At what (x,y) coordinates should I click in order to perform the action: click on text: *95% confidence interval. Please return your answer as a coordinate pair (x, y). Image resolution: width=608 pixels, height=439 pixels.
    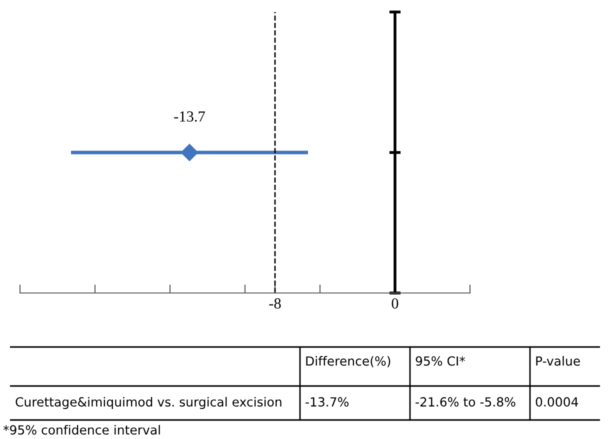
    Looking at the image, I should click on (81, 429).